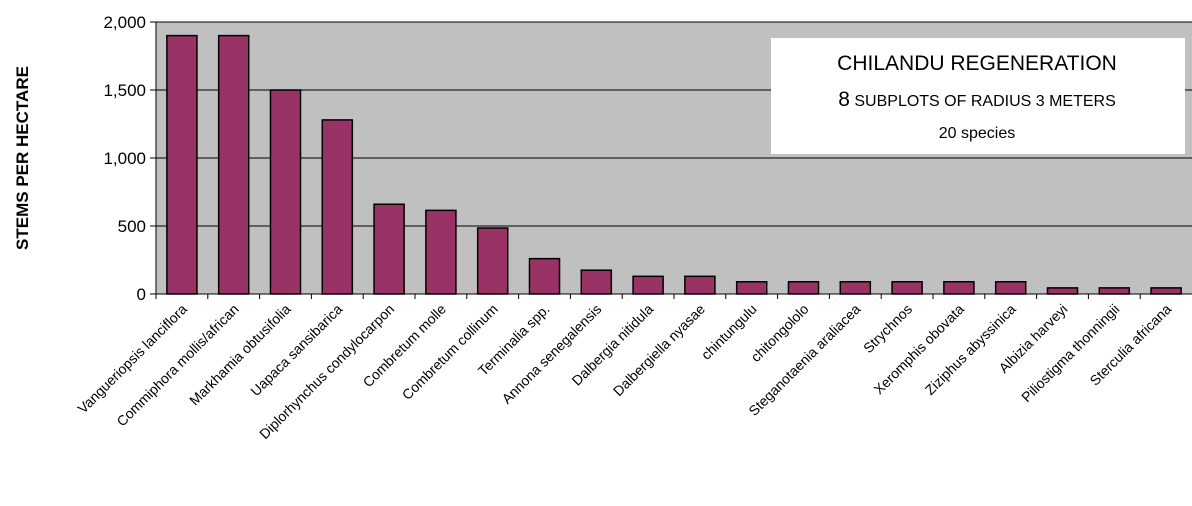 The image size is (1192, 506). Describe the element at coordinates (22, 158) in the screenshot. I see `y-axis-label: STEMS PER HECTARE` at that location.